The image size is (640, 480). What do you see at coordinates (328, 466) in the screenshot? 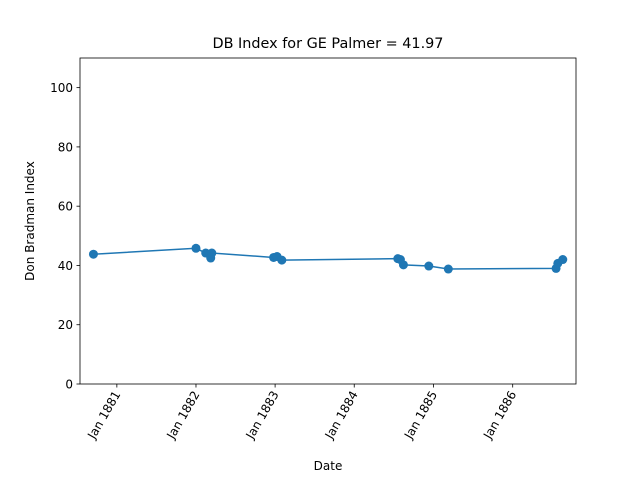
I see `x-axis-label: Date` at bounding box center [328, 466].